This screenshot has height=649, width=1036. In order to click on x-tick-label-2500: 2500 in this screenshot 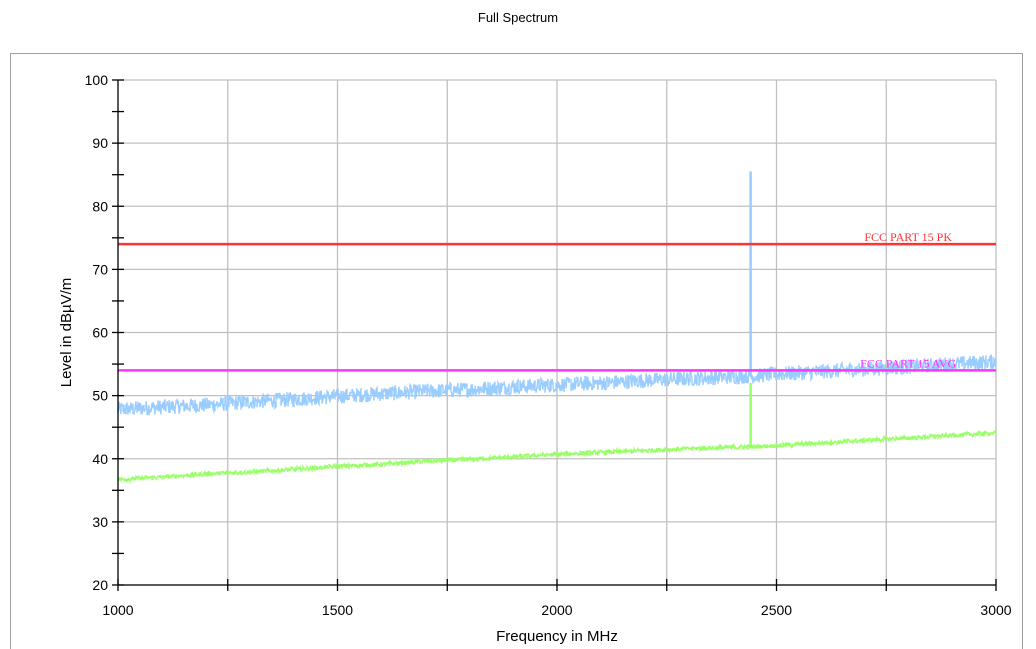, I will do `click(776, 610)`.